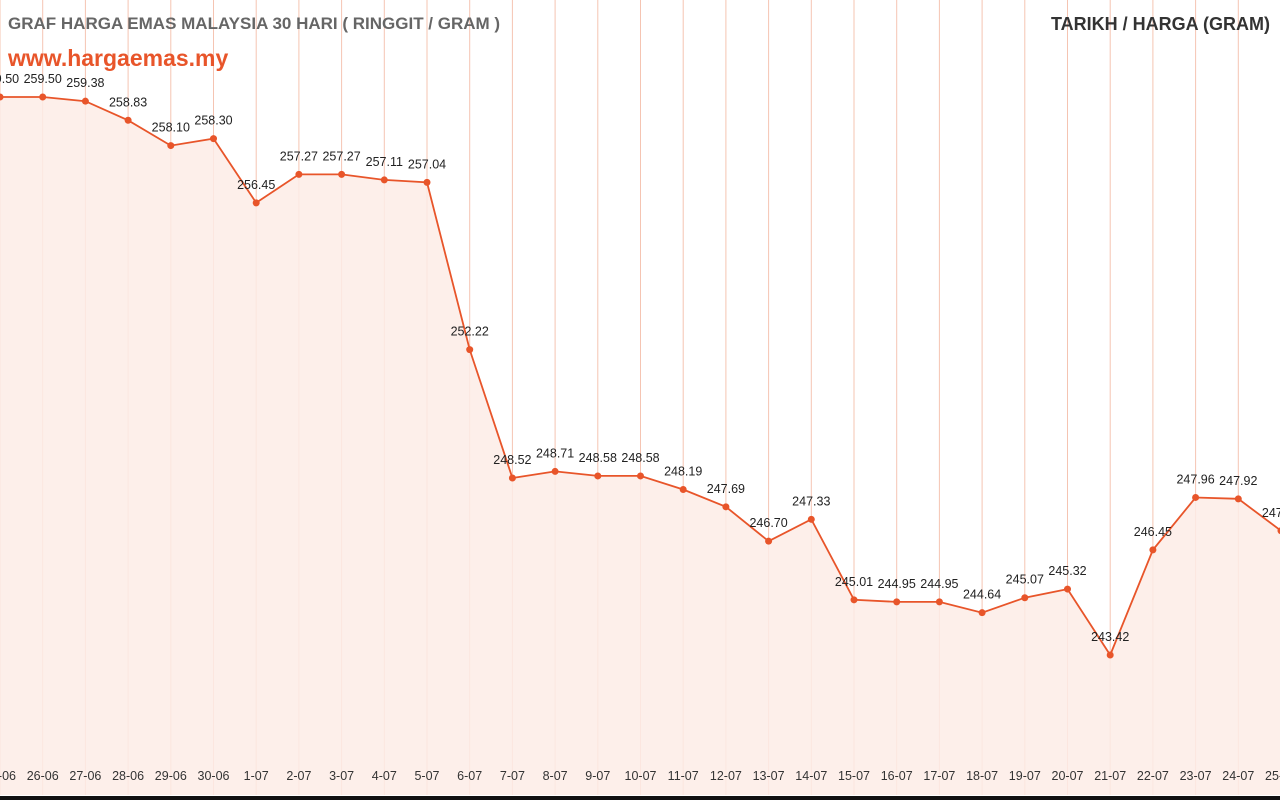 This screenshot has height=800, width=1280. I want to click on x-tick-label: 28-06, so click(128, 776).